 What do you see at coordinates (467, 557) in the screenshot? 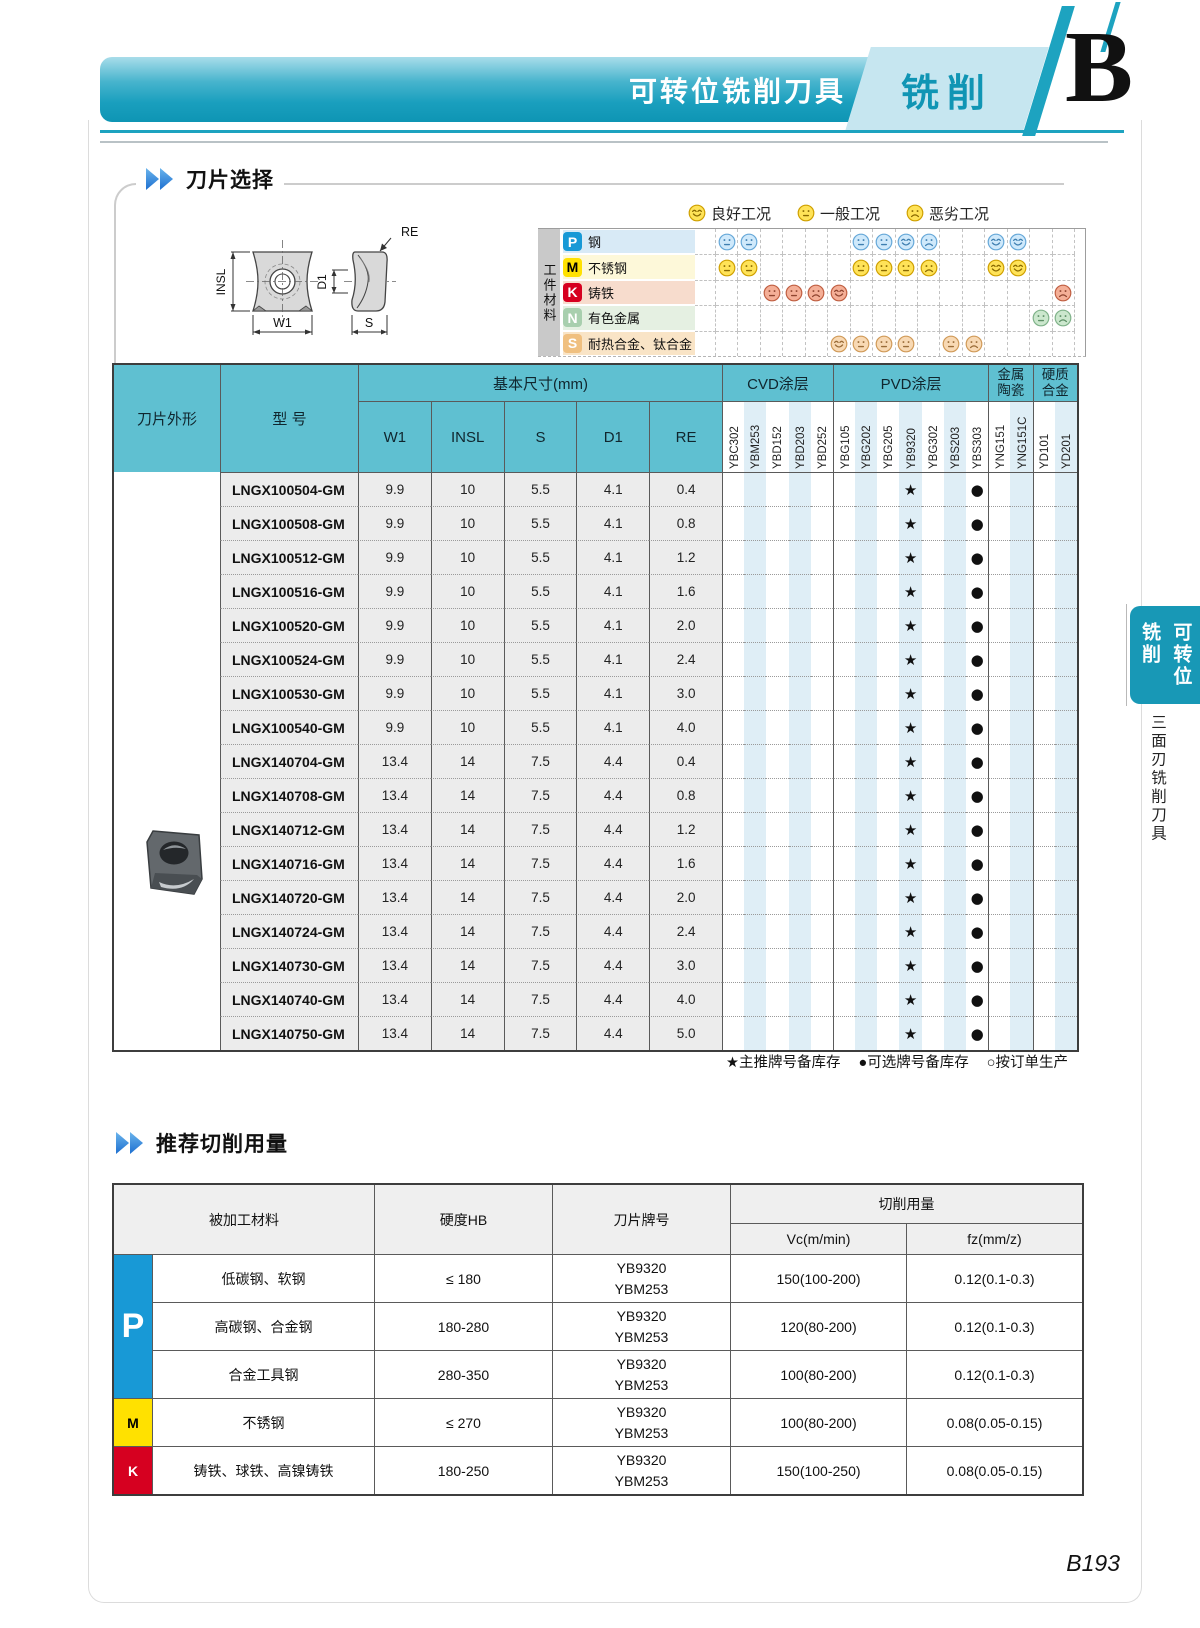
I see `dim-cell-insl: 10` at bounding box center [467, 557].